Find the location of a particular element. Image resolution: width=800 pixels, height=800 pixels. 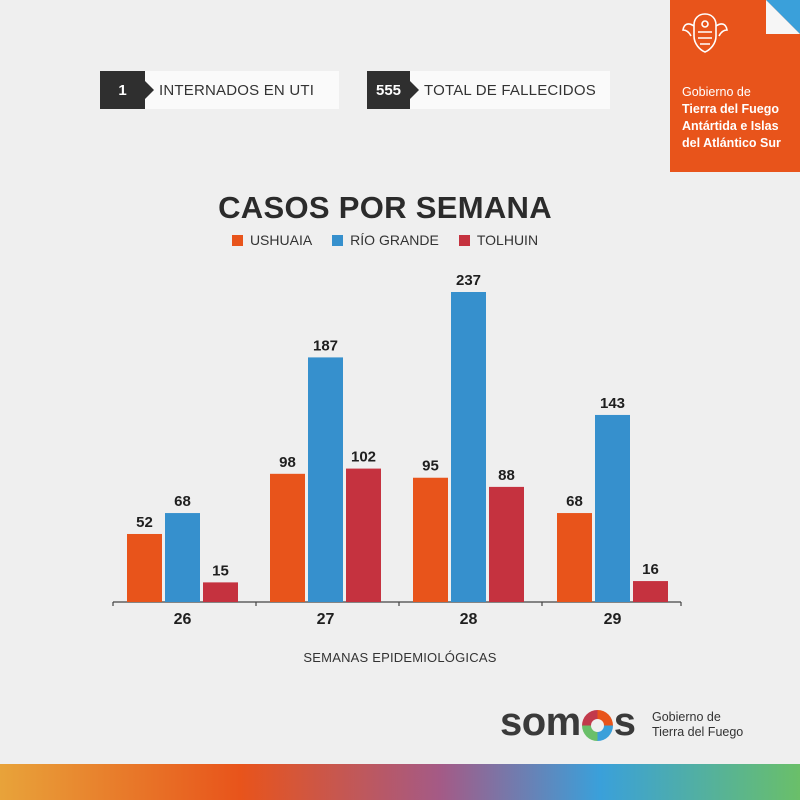

legend-label-tolhuin: TOLHUIN is located at coordinates (507, 240).